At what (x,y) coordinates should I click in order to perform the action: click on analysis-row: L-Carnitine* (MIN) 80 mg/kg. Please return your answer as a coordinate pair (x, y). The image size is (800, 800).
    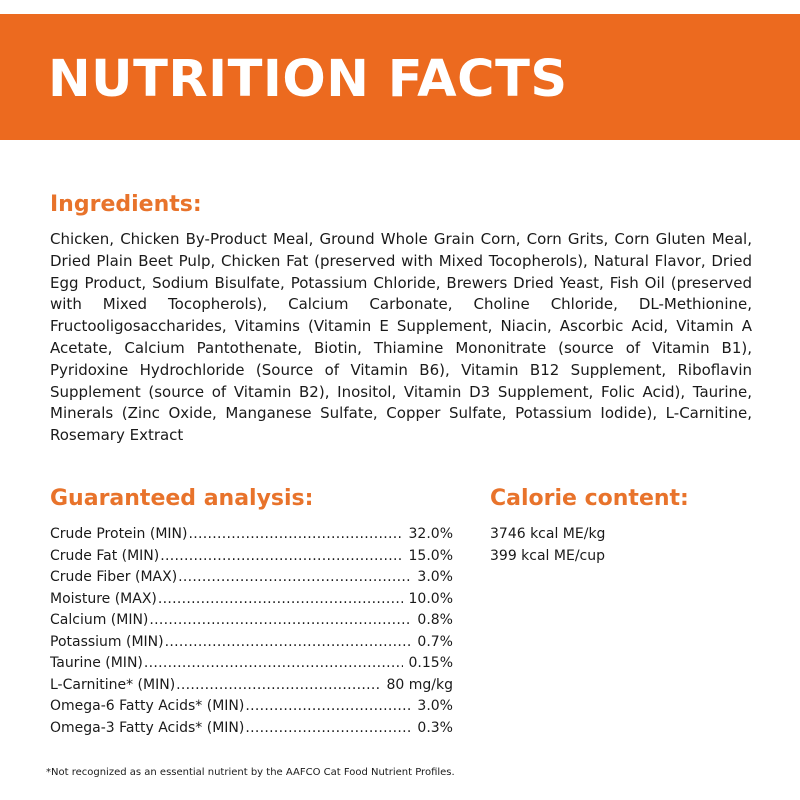
    Looking at the image, I should click on (251, 688).